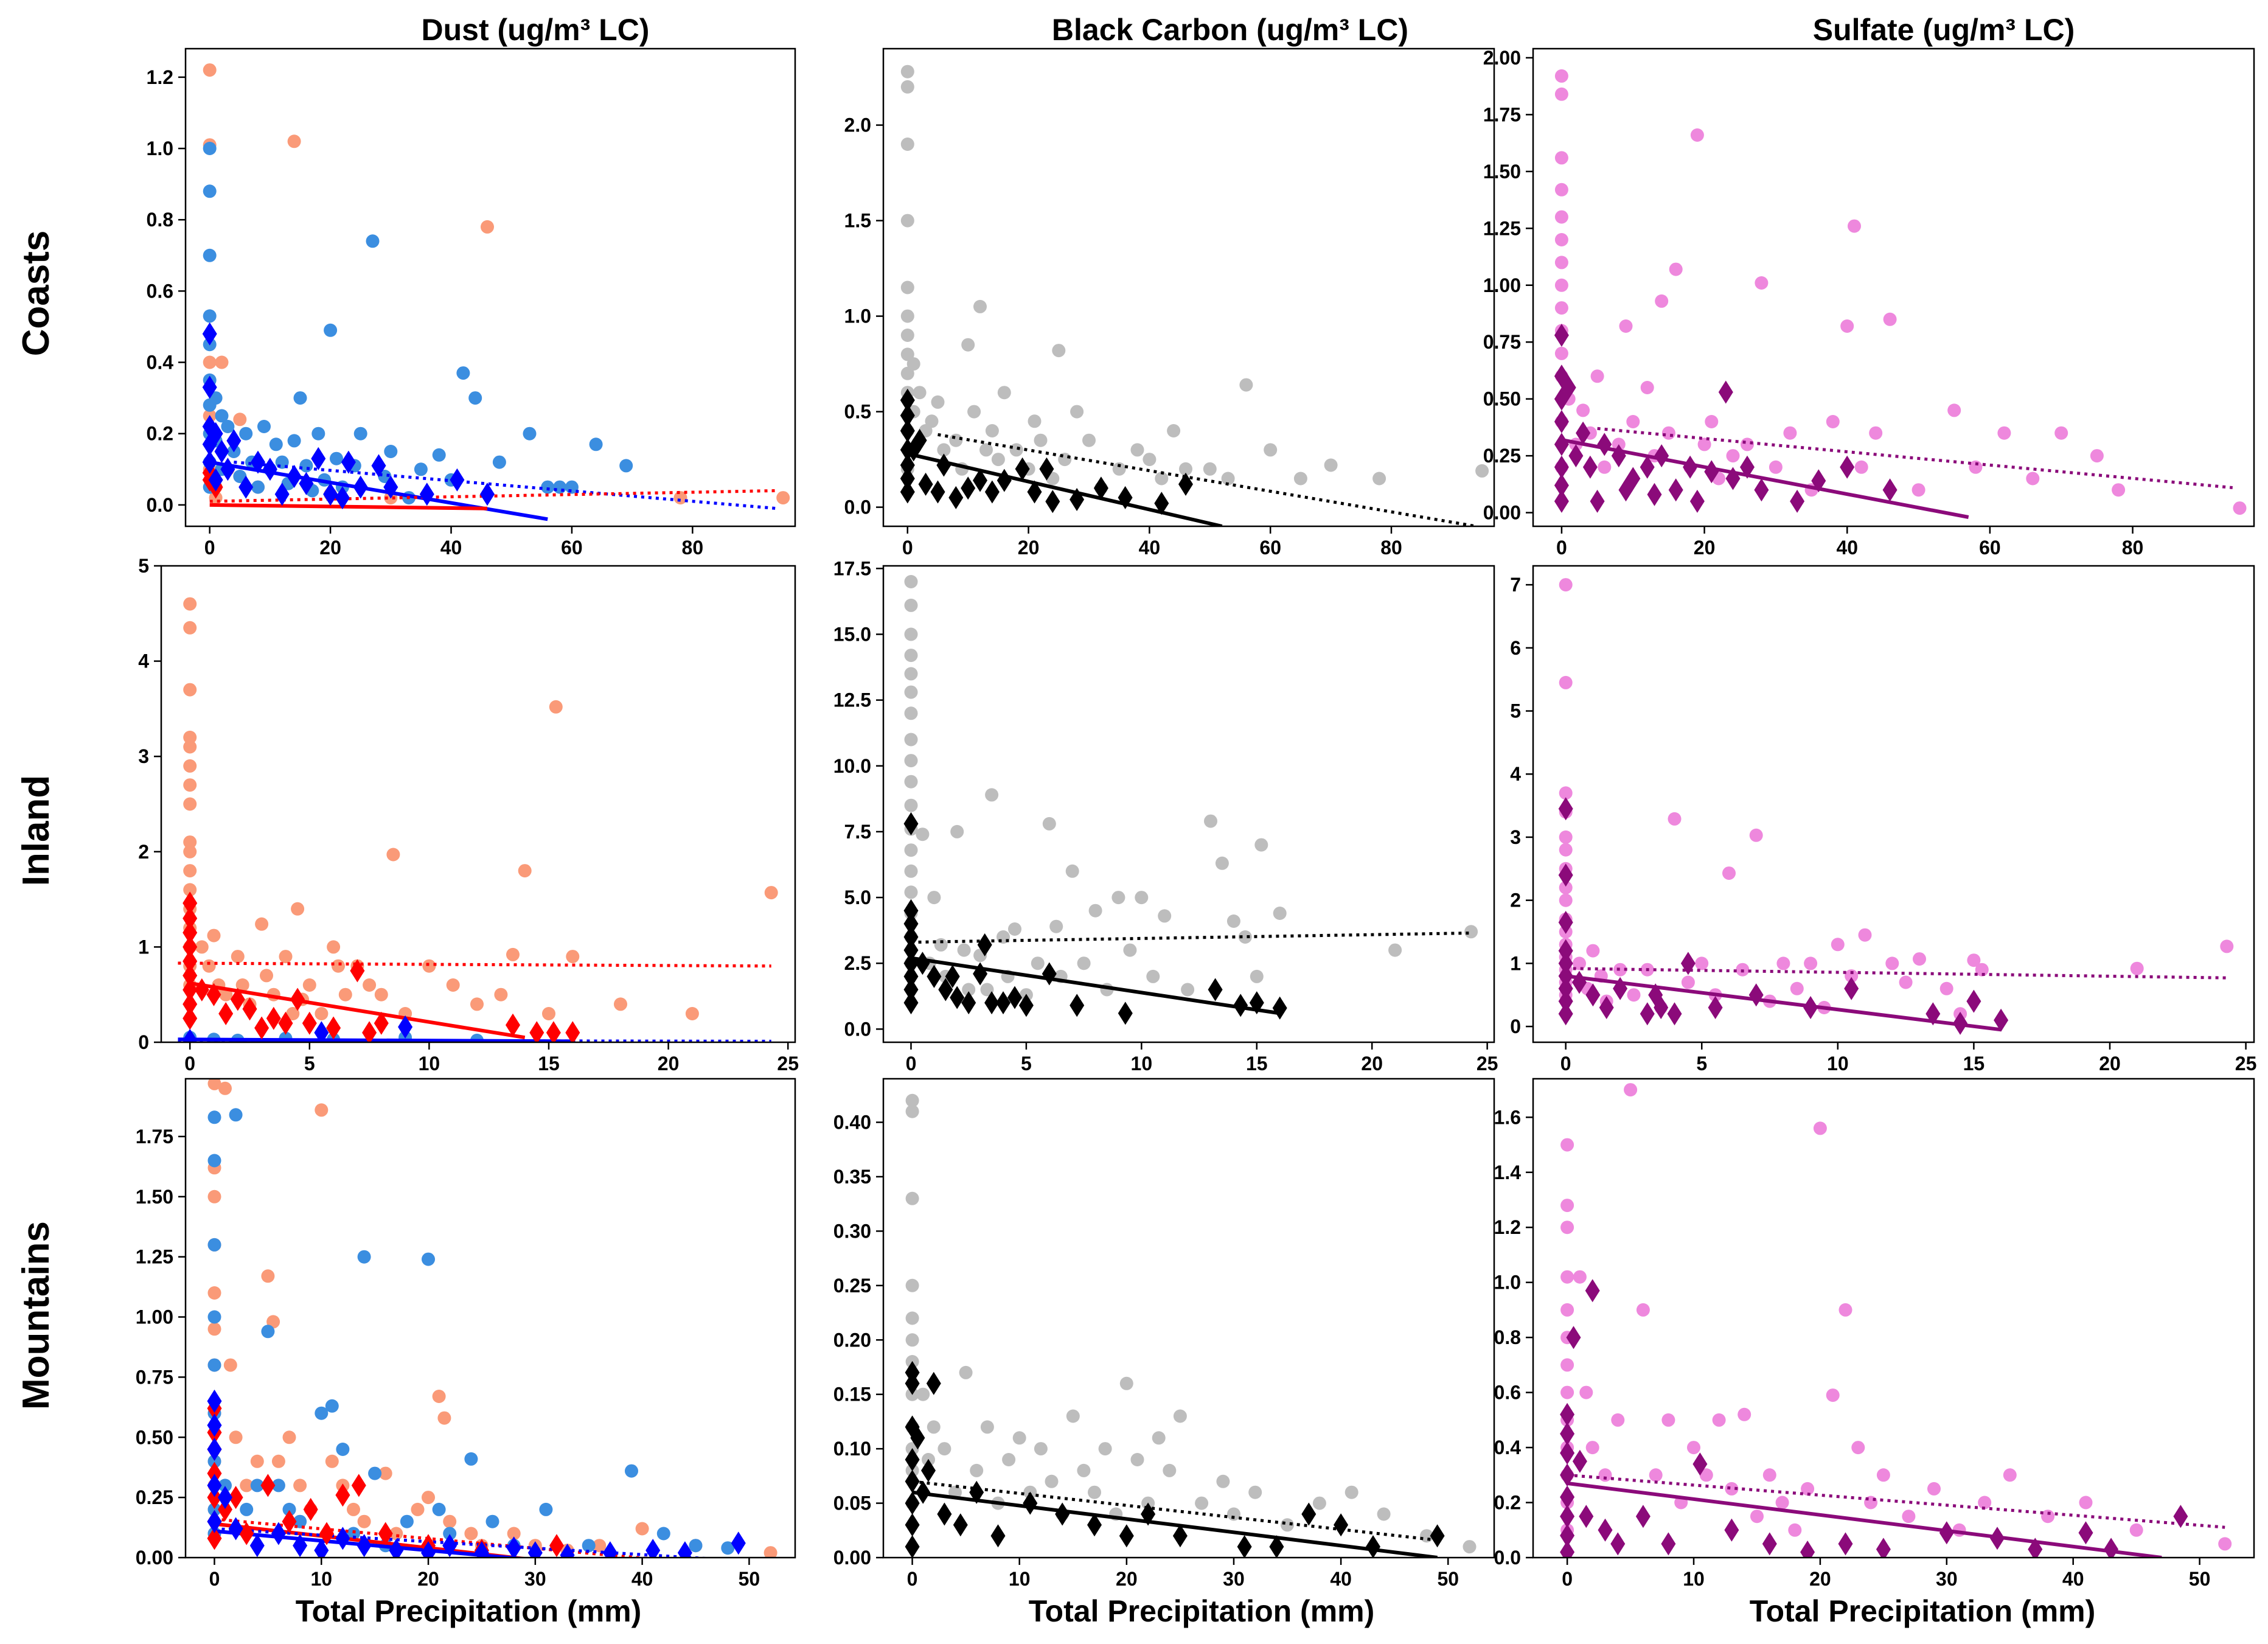  Describe the element at coordinates (490, 287) in the screenshot. I see `panel-coasts-dust-frame` at that location.